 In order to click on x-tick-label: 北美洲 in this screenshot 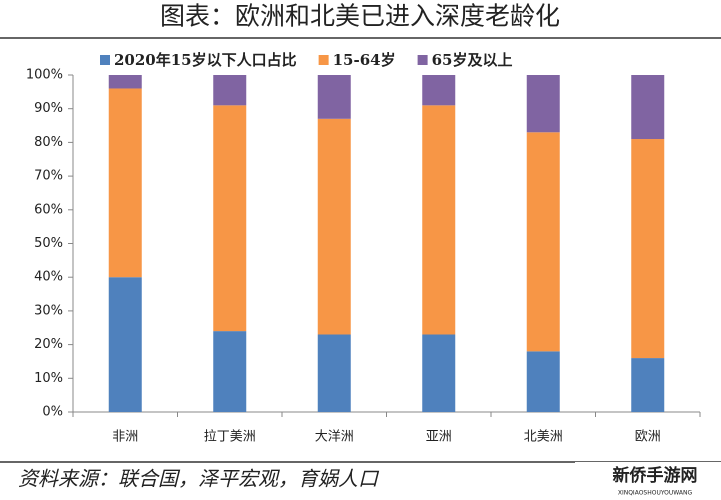, I will do `click(543, 437)`.